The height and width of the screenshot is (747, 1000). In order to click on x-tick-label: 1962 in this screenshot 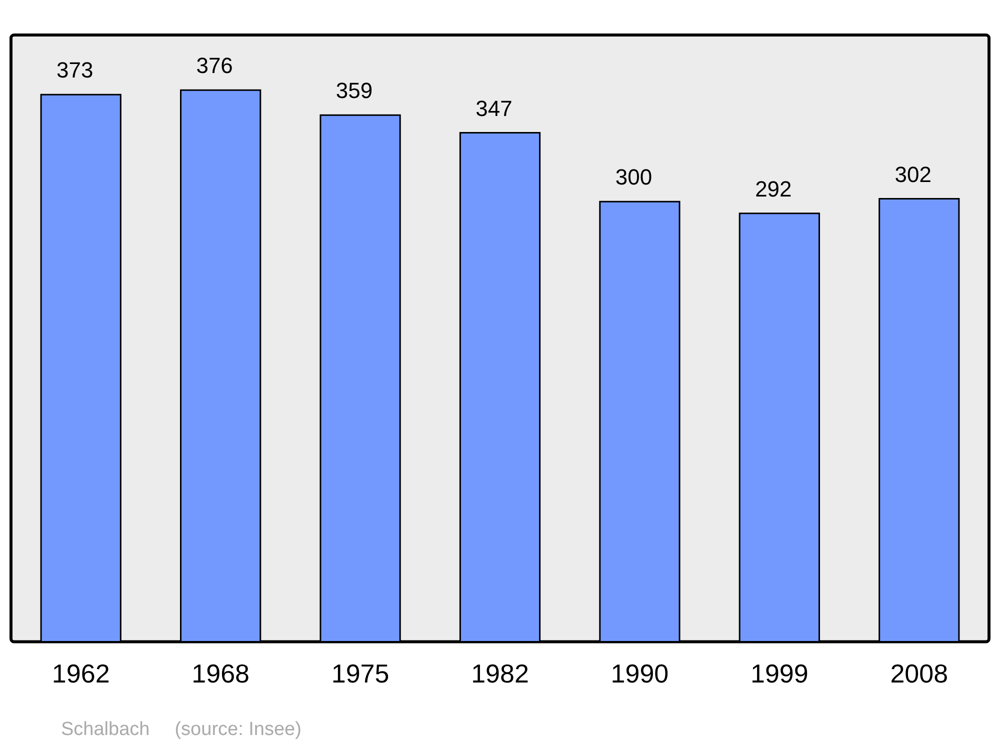, I will do `click(81, 673)`.